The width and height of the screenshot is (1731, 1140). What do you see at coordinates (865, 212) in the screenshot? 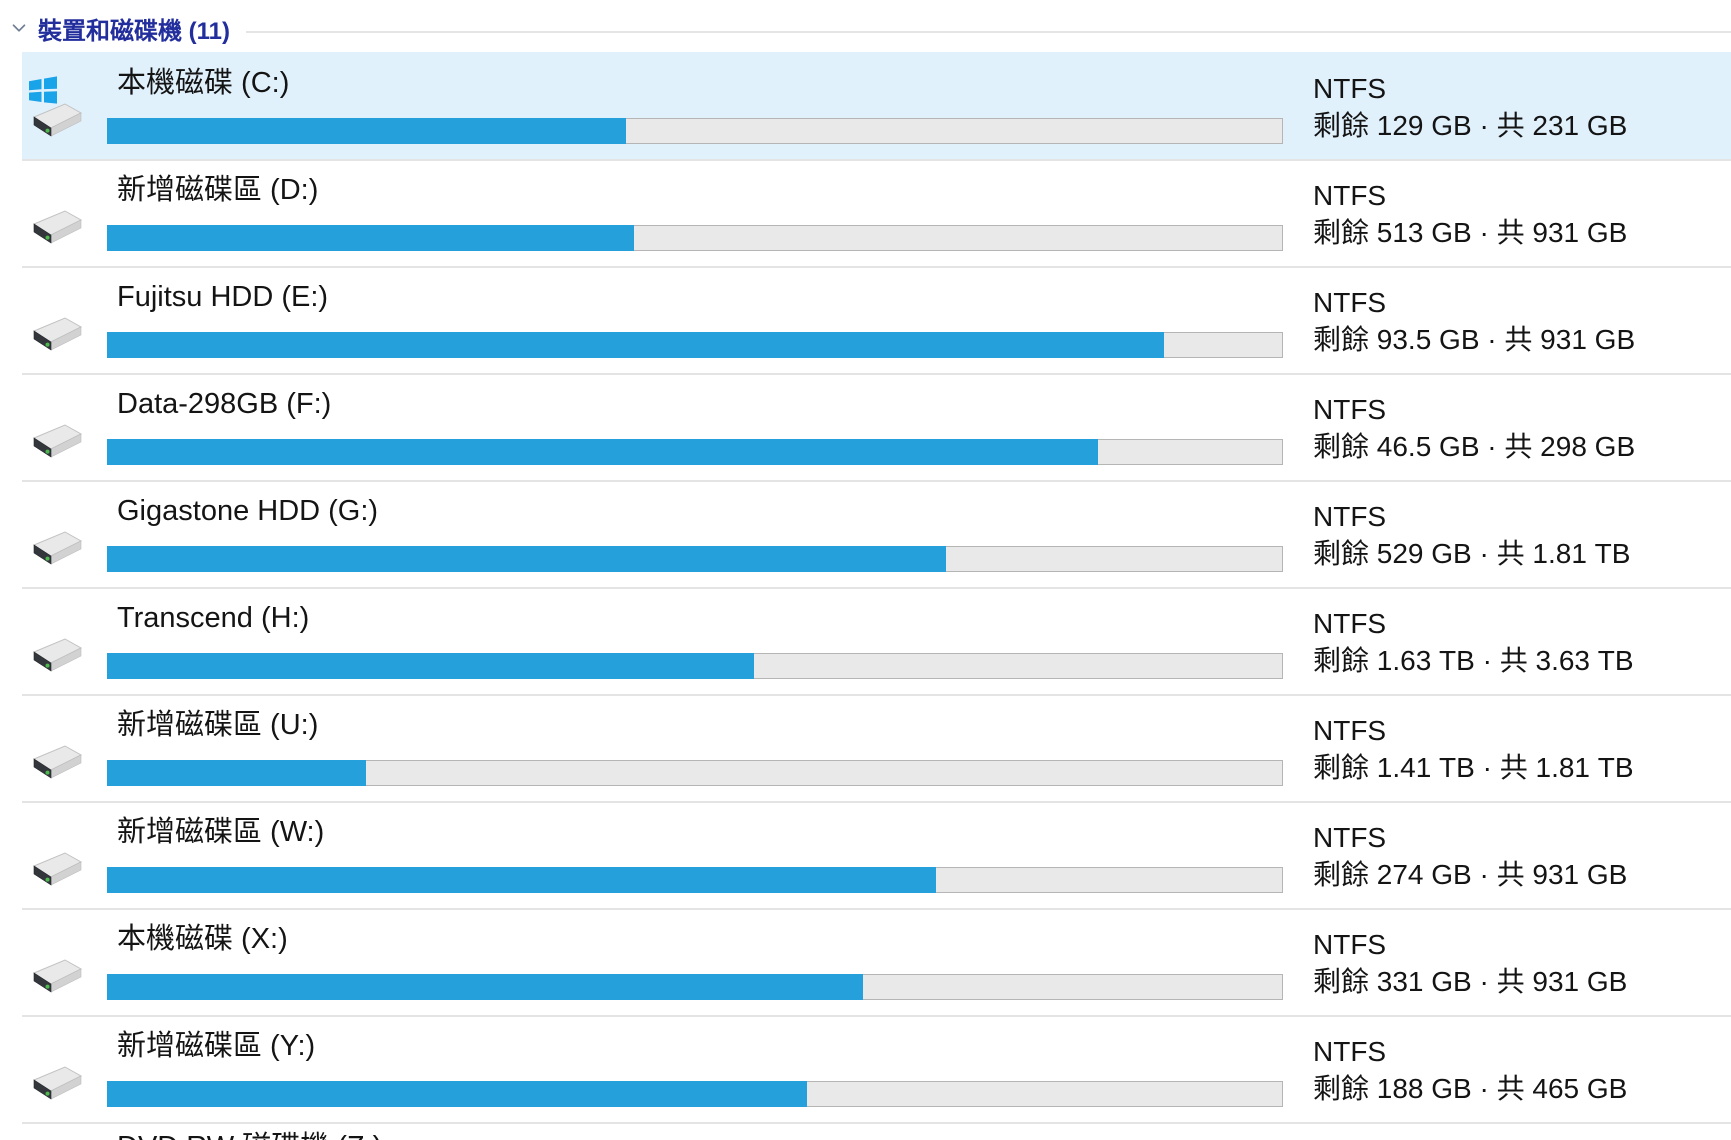
I see `drive-row: 新增磁碟區 (D:) NTFS 剩餘 513 GB · 共 931 GB` at bounding box center [865, 212].